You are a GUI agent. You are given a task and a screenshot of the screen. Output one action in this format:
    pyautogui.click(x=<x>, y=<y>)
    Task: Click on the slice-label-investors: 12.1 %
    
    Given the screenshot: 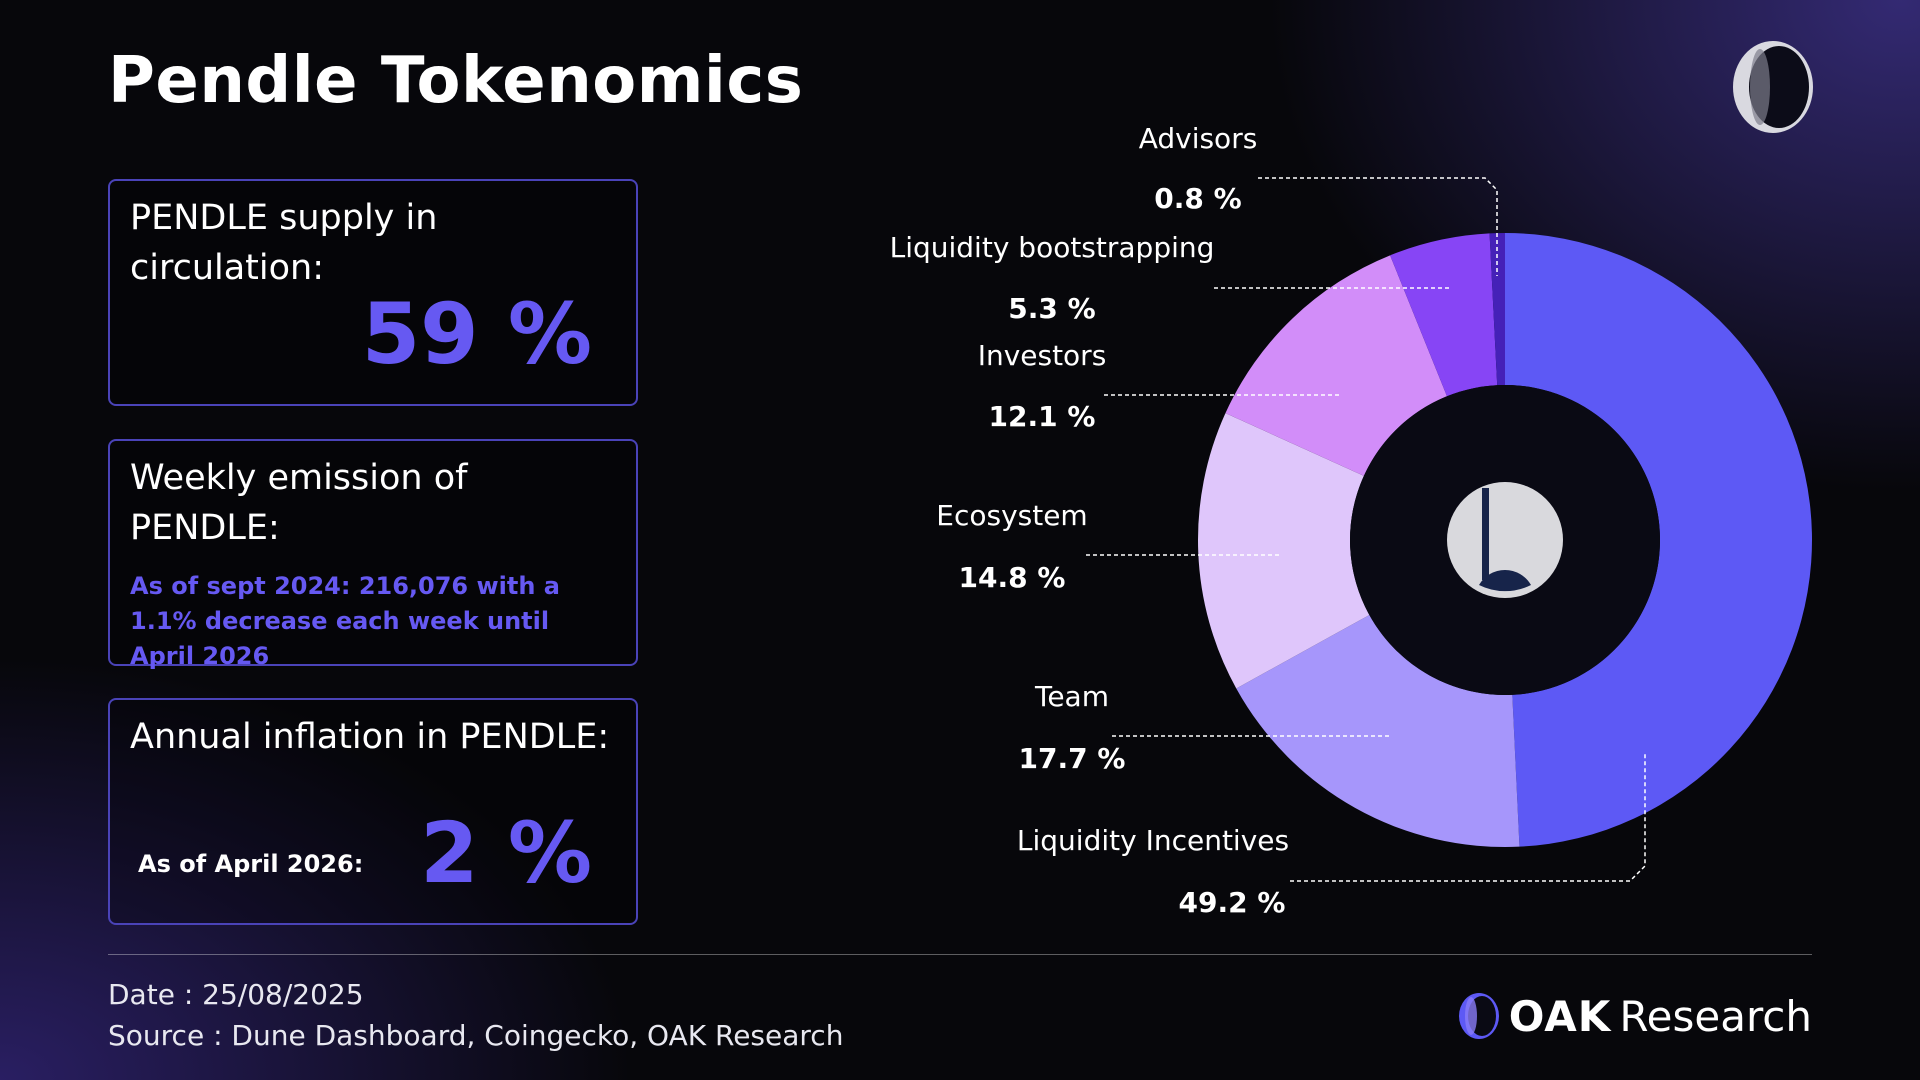 What is the action you would take?
    pyautogui.click(x=1042, y=416)
    